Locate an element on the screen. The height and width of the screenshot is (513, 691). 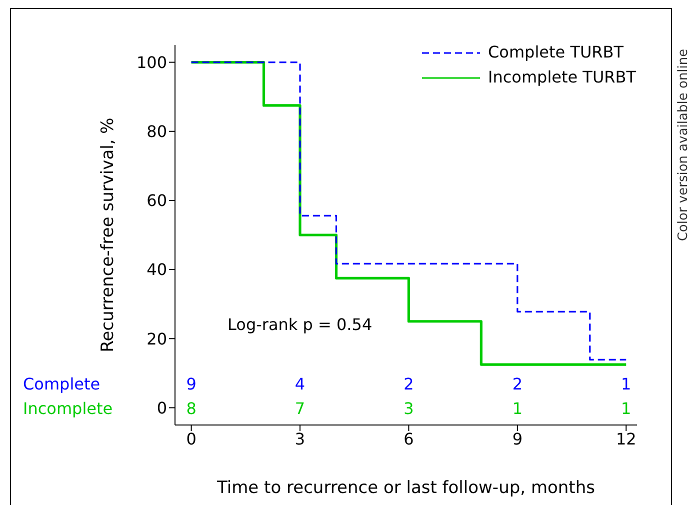
legend-label: Complete TURBT is located at coordinates (556, 52).